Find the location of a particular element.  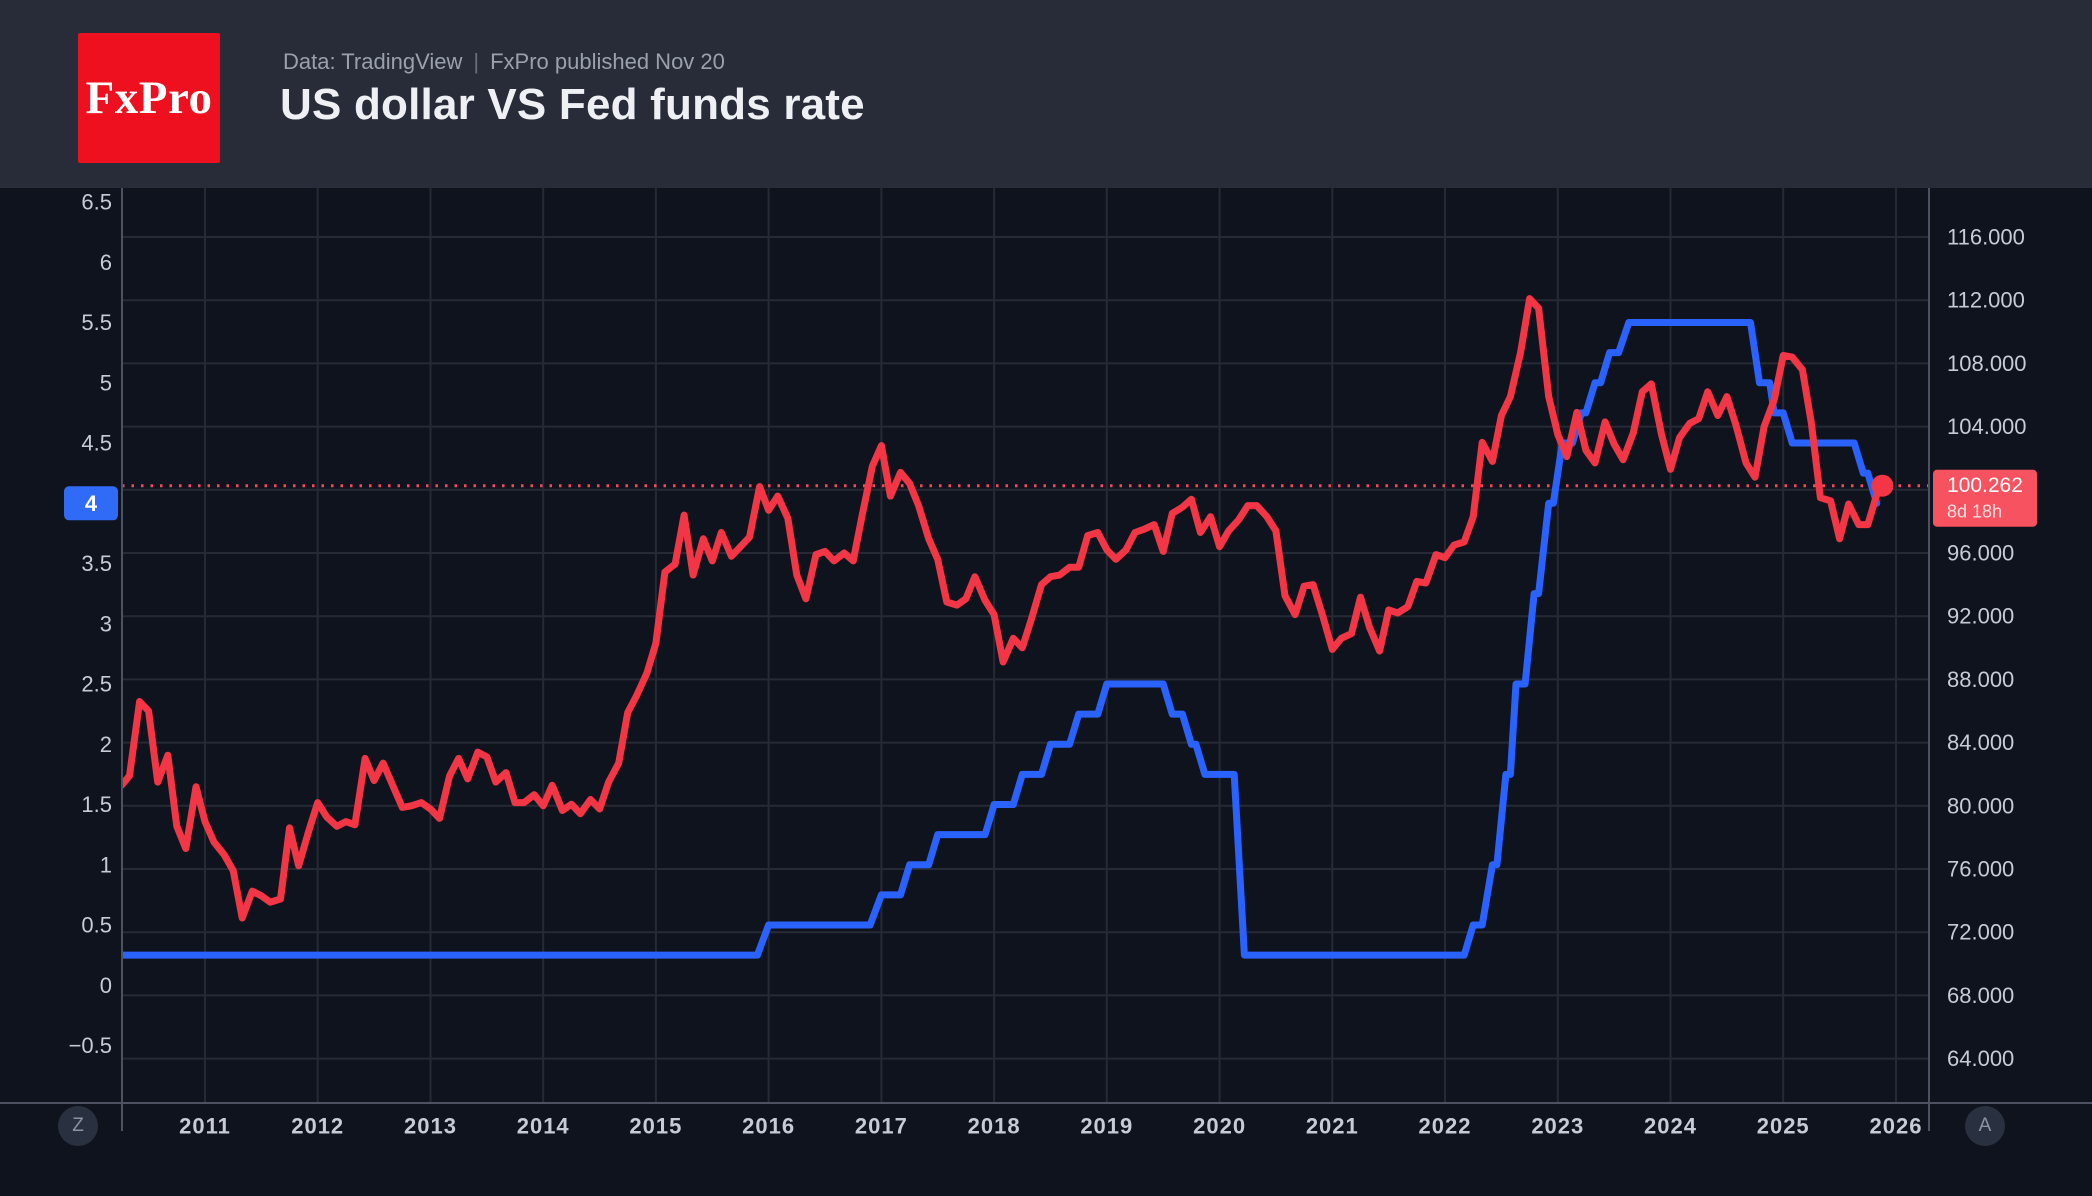

right-axis-tick-label: 96.000 is located at coordinates (1980, 553).